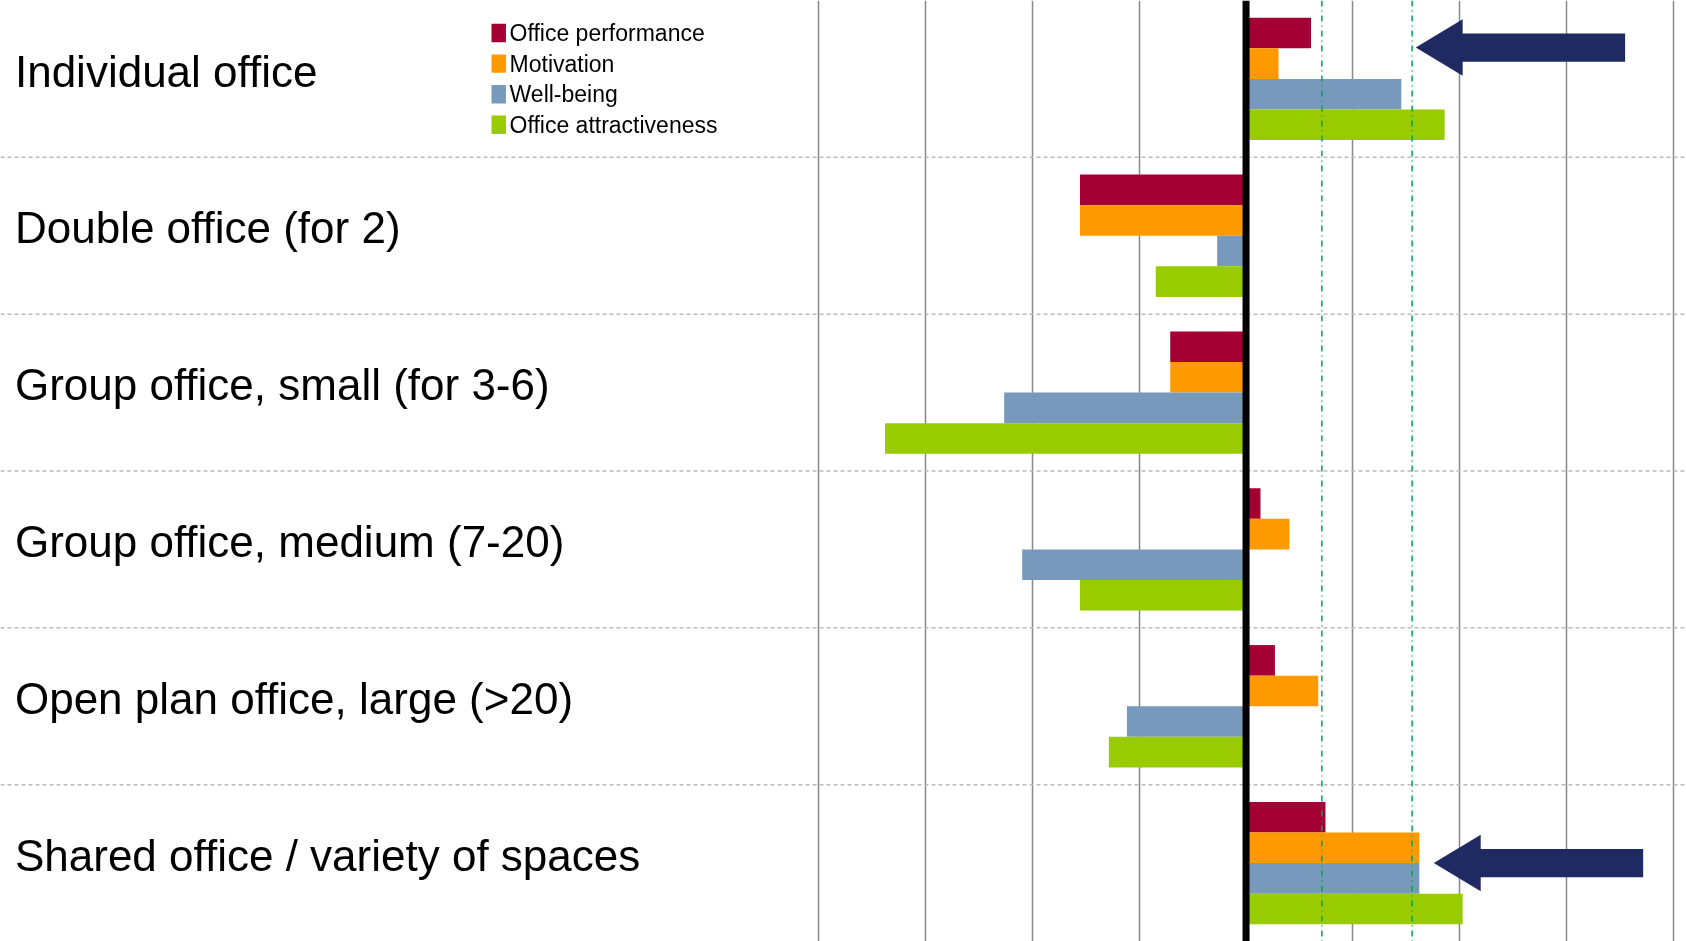 The width and height of the screenshot is (1686, 941). What do you see at coordinates (294, 698) in the screenshot?
I see `y-tick-label: Open plan office, large (>20)` at bounding box center [294, 698].